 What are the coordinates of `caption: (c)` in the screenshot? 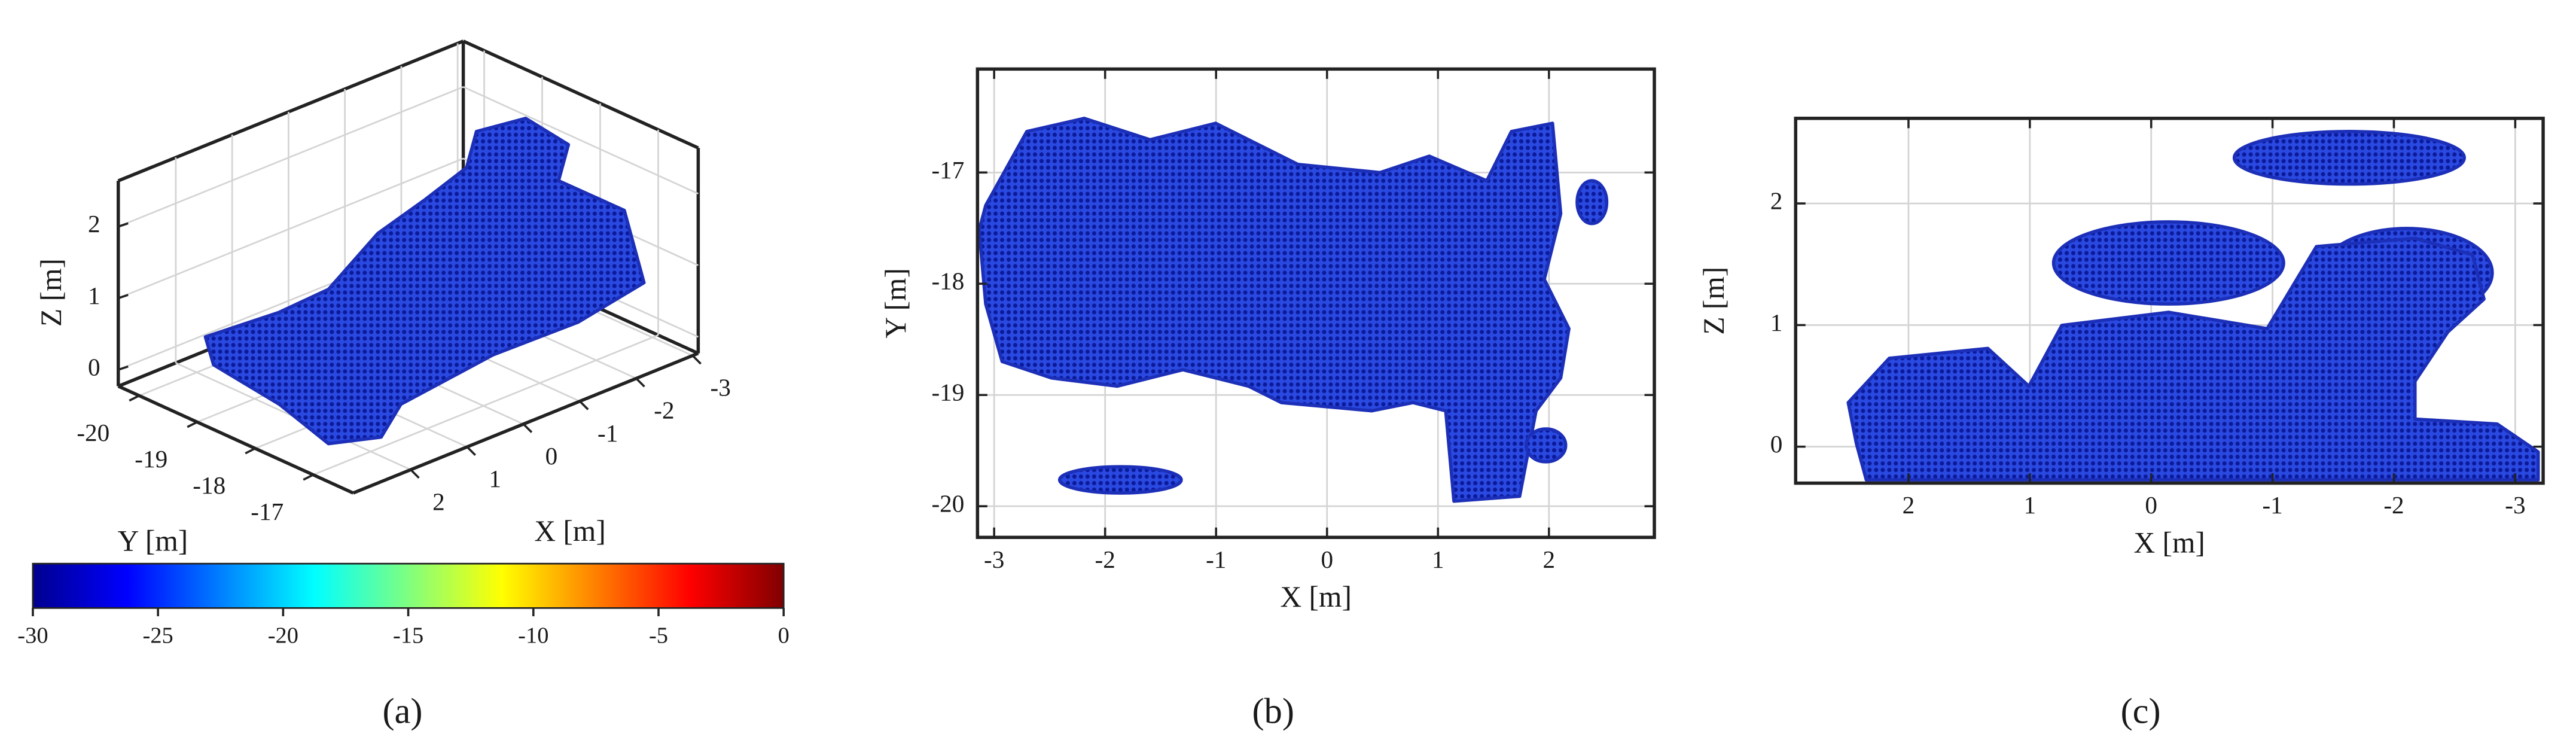 It's located at (2141, 712).